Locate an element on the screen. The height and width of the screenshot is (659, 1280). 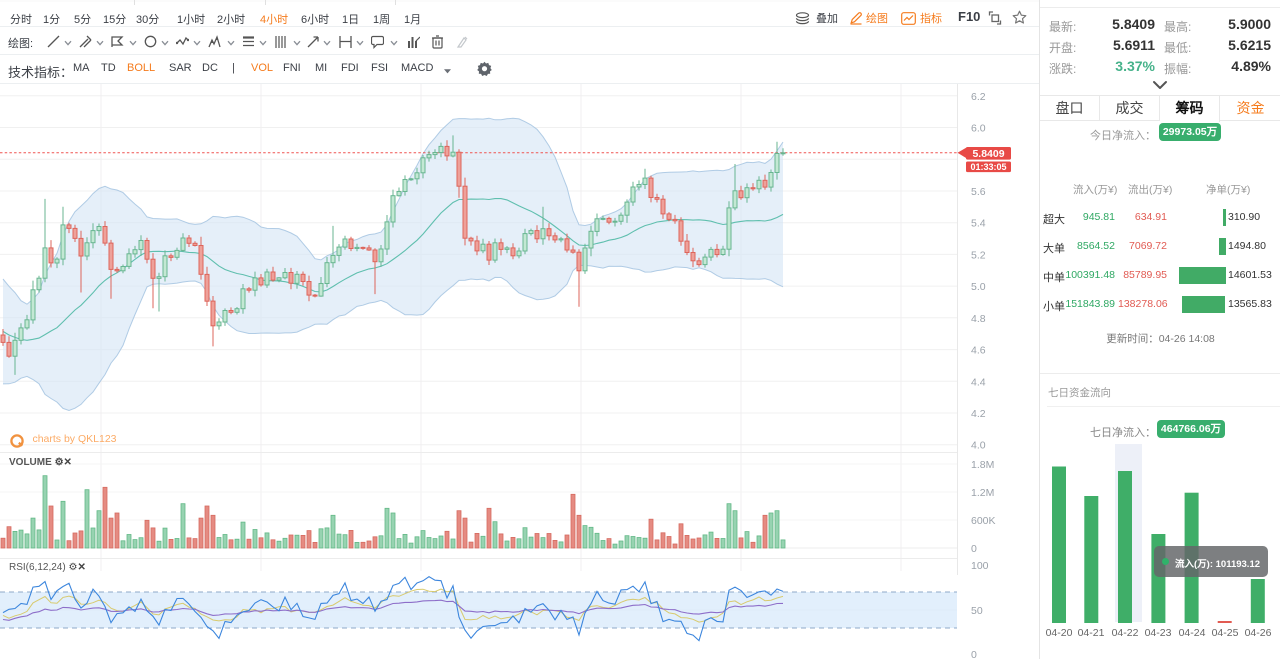
svg-text: 1.8M is located at coordinates (982, 465).